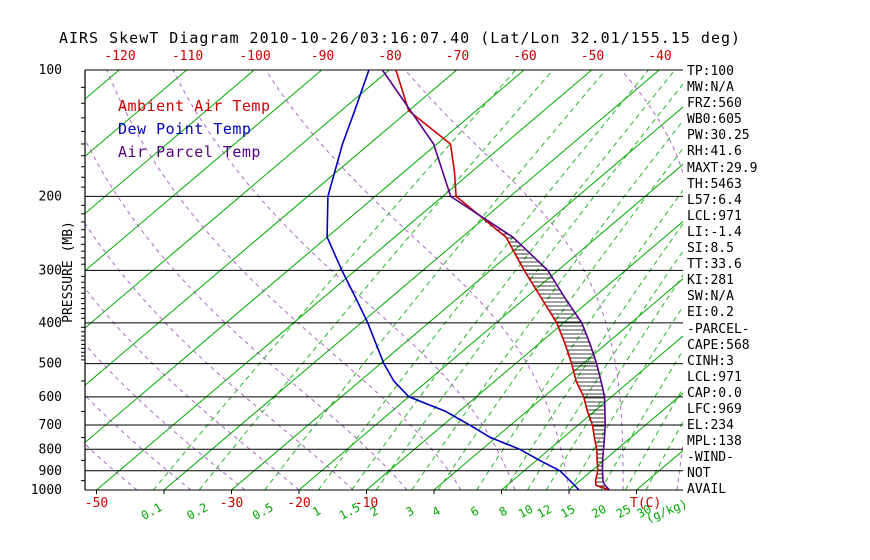 The width and height of the screenshot is (870, 560). I want to click on metric-line: NOT, so click(699, 474).